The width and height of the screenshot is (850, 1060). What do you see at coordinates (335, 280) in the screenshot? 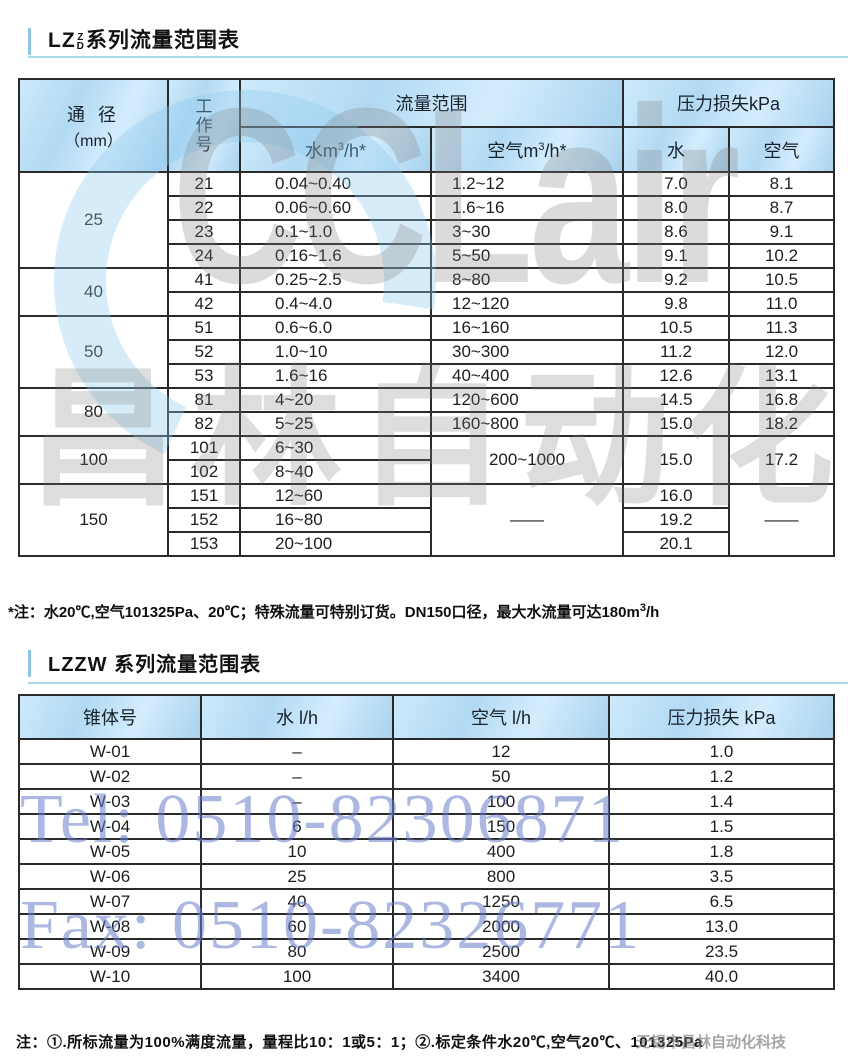
I see `table-cell: 0.25~2.5` at bounding box center [335, 280].